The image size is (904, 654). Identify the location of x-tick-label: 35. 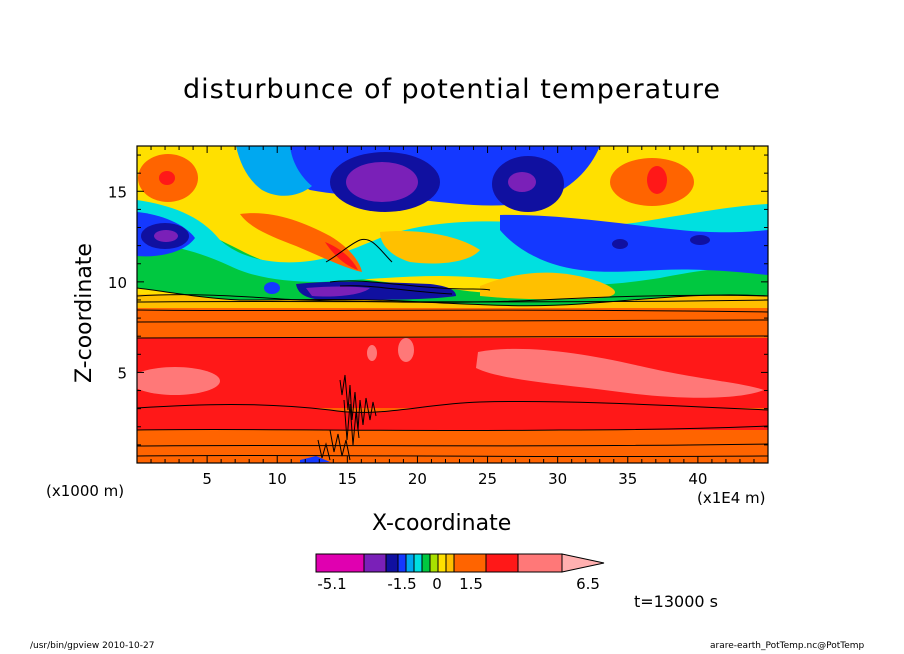
(627, 479).